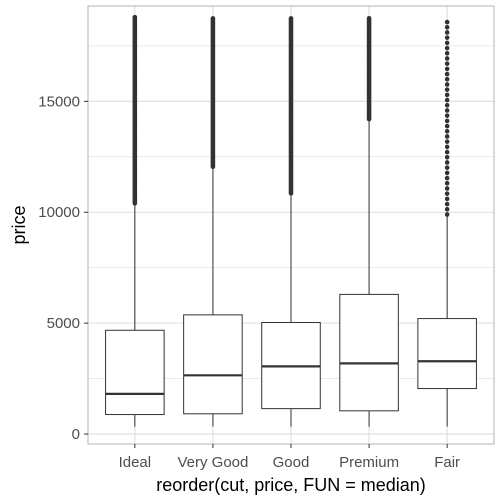 The width and height of the screenshot is (504, 504). I want to click on x-tick-label: Ideal, so click(135, 462).